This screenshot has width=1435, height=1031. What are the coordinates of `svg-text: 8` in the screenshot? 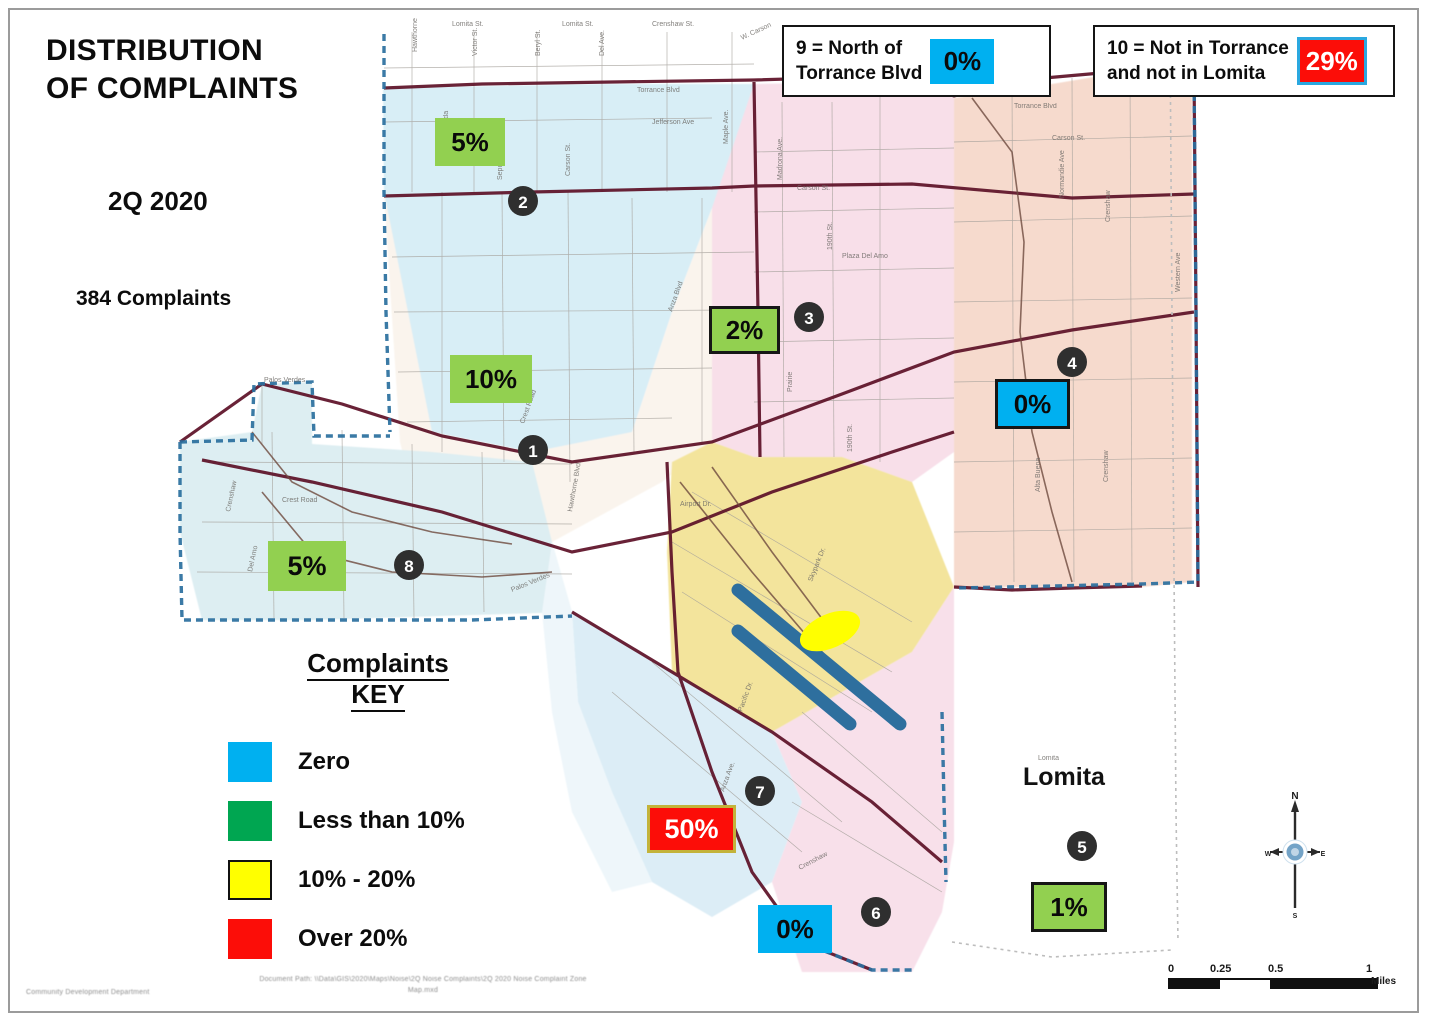 It's located at (408, 566).